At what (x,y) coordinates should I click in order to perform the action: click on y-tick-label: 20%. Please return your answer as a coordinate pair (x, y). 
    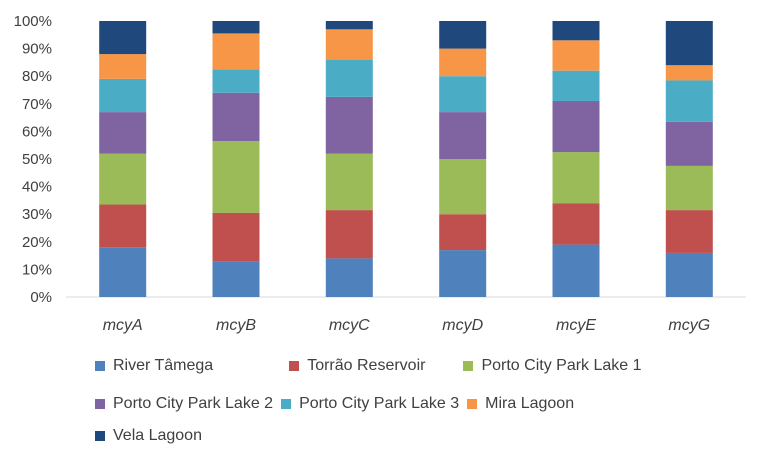
    Looking at the image, I should click on (37, 242).